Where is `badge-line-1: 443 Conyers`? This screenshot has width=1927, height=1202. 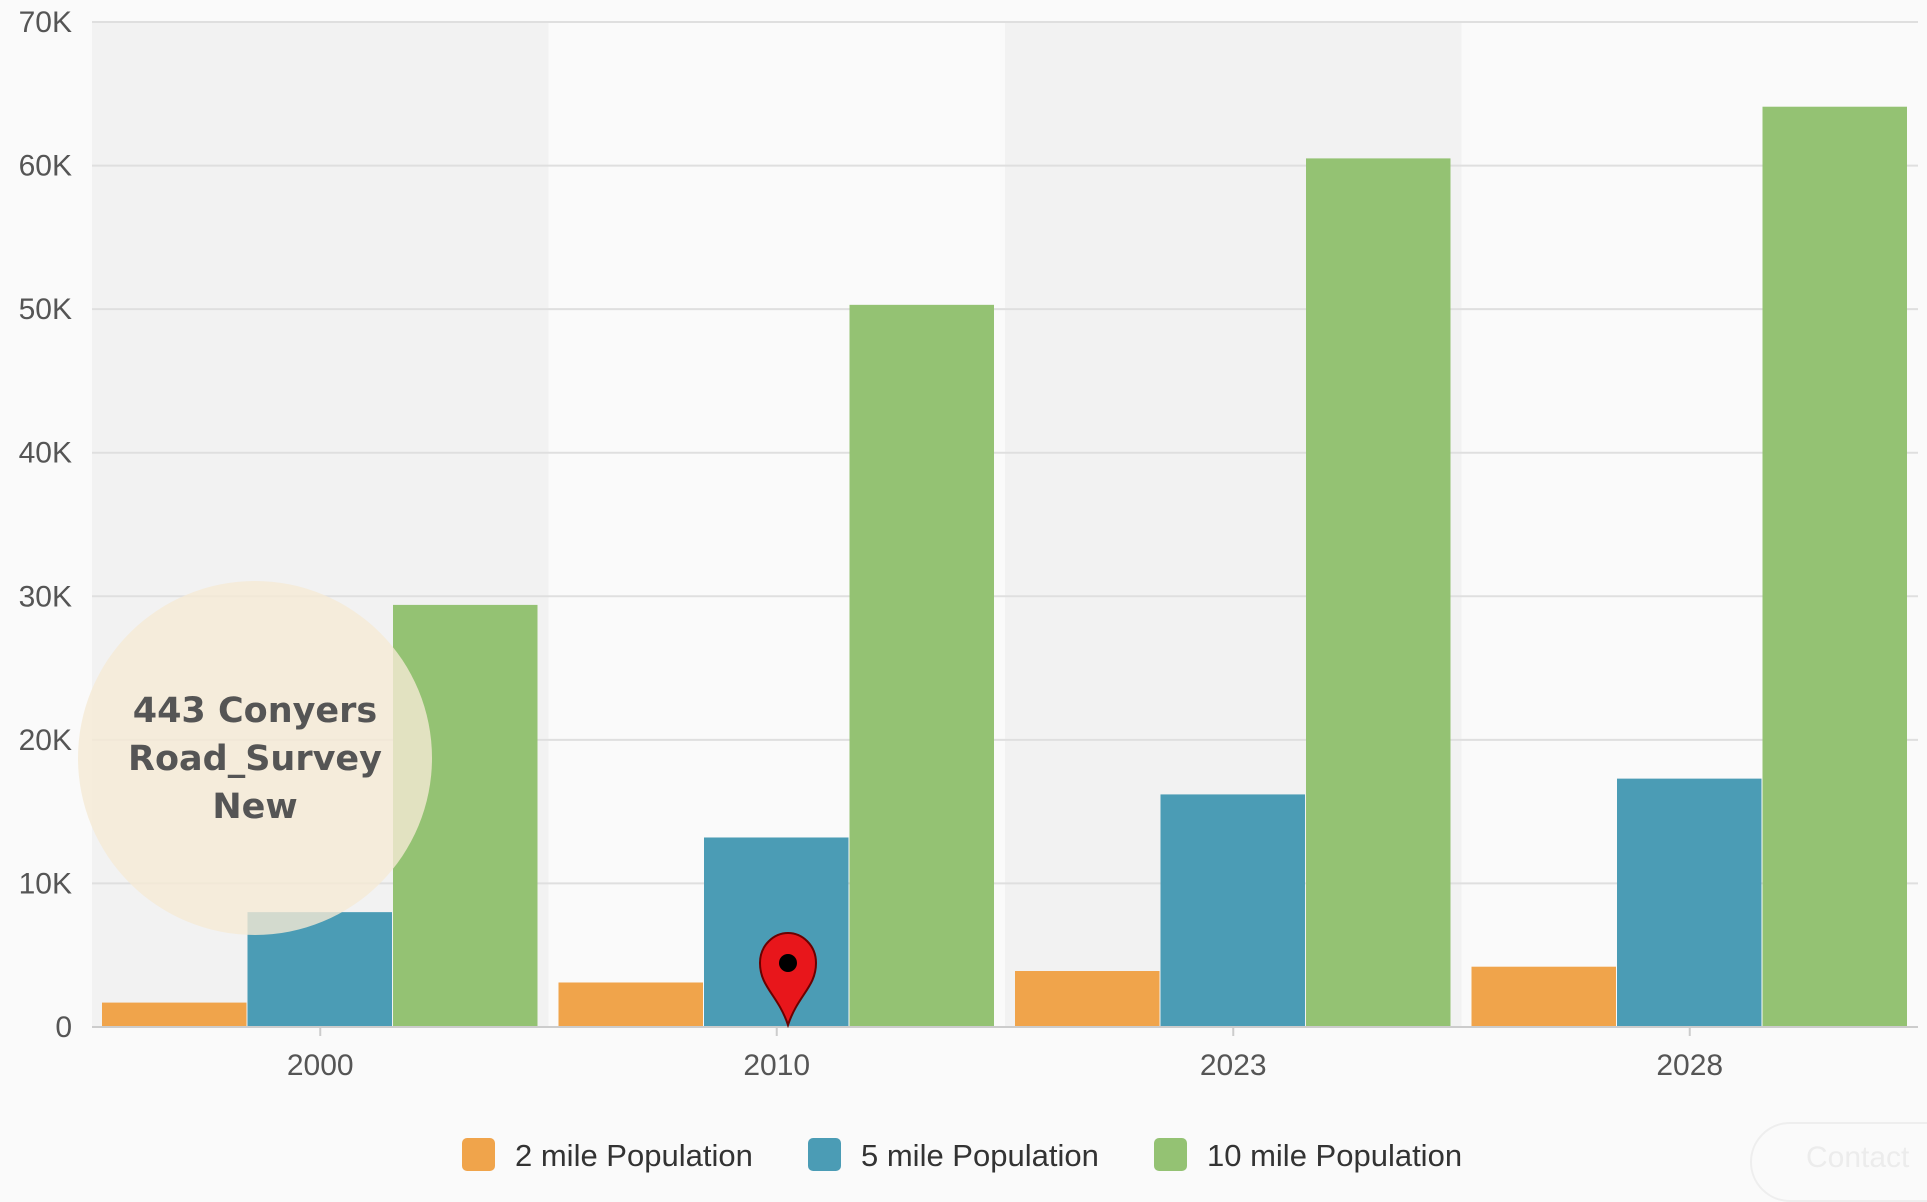
badge-line-1: 443 Conyers is located at coordinates (255, 711).